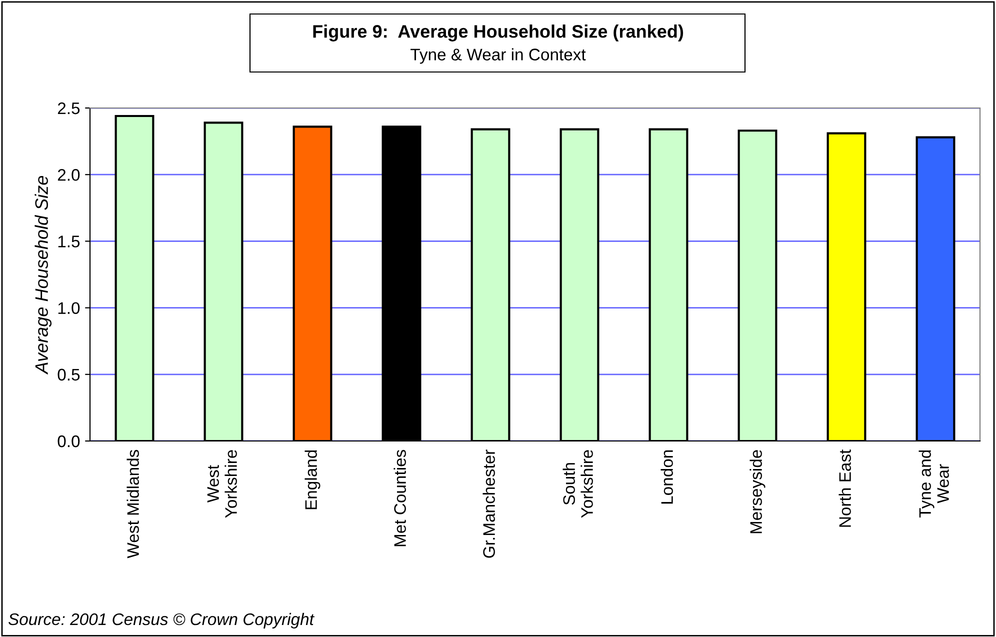  I want to click on y-tick-label: 1.0, so click(69, 308).